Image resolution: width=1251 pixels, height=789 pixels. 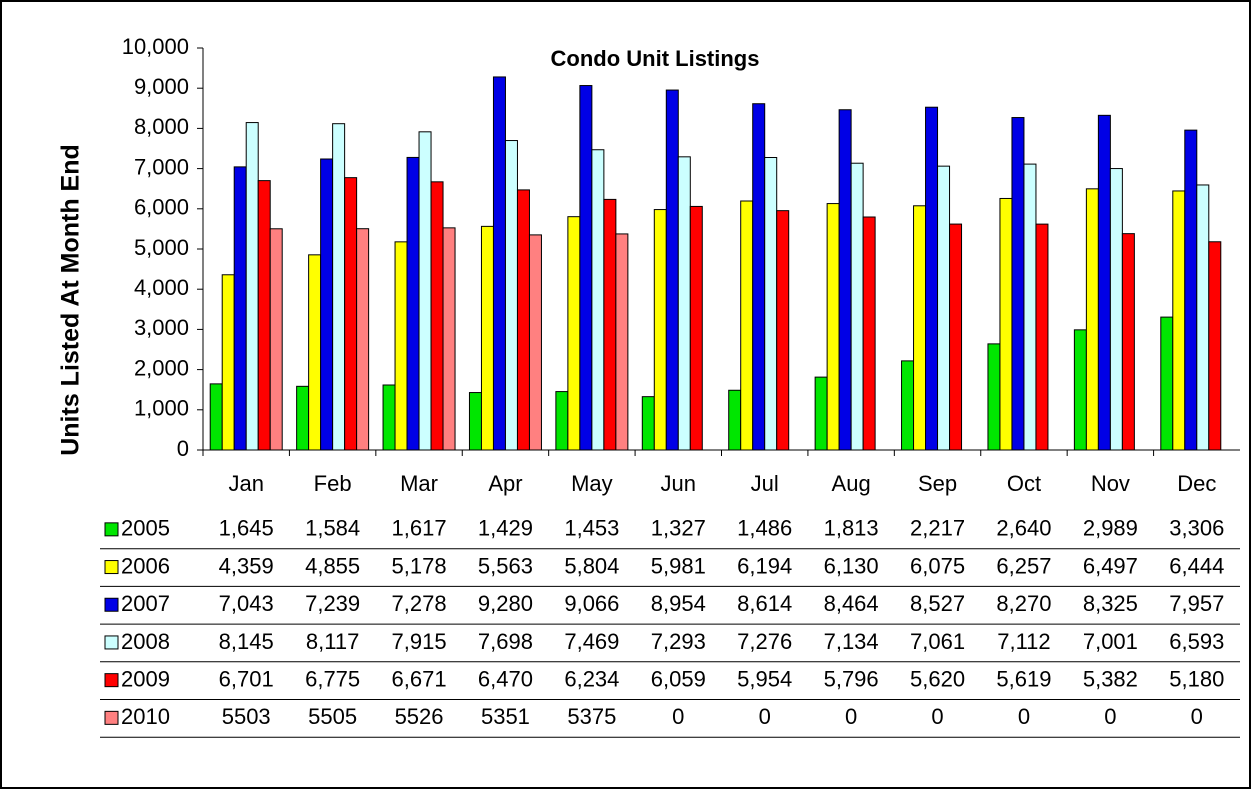 I want to click on table-cell: 1,617, so click(x=419, y=528).